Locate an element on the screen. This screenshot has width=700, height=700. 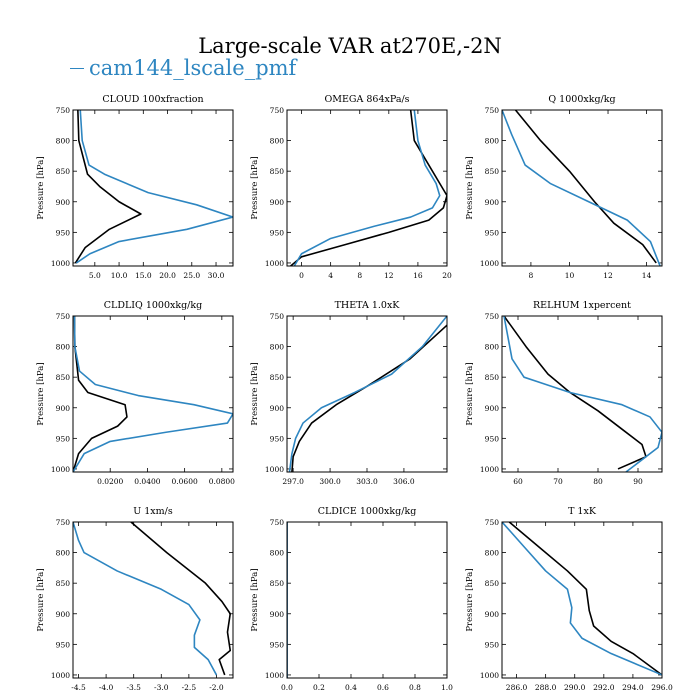
panel-title: U 1xm/s is located at coordinates (153, 511).